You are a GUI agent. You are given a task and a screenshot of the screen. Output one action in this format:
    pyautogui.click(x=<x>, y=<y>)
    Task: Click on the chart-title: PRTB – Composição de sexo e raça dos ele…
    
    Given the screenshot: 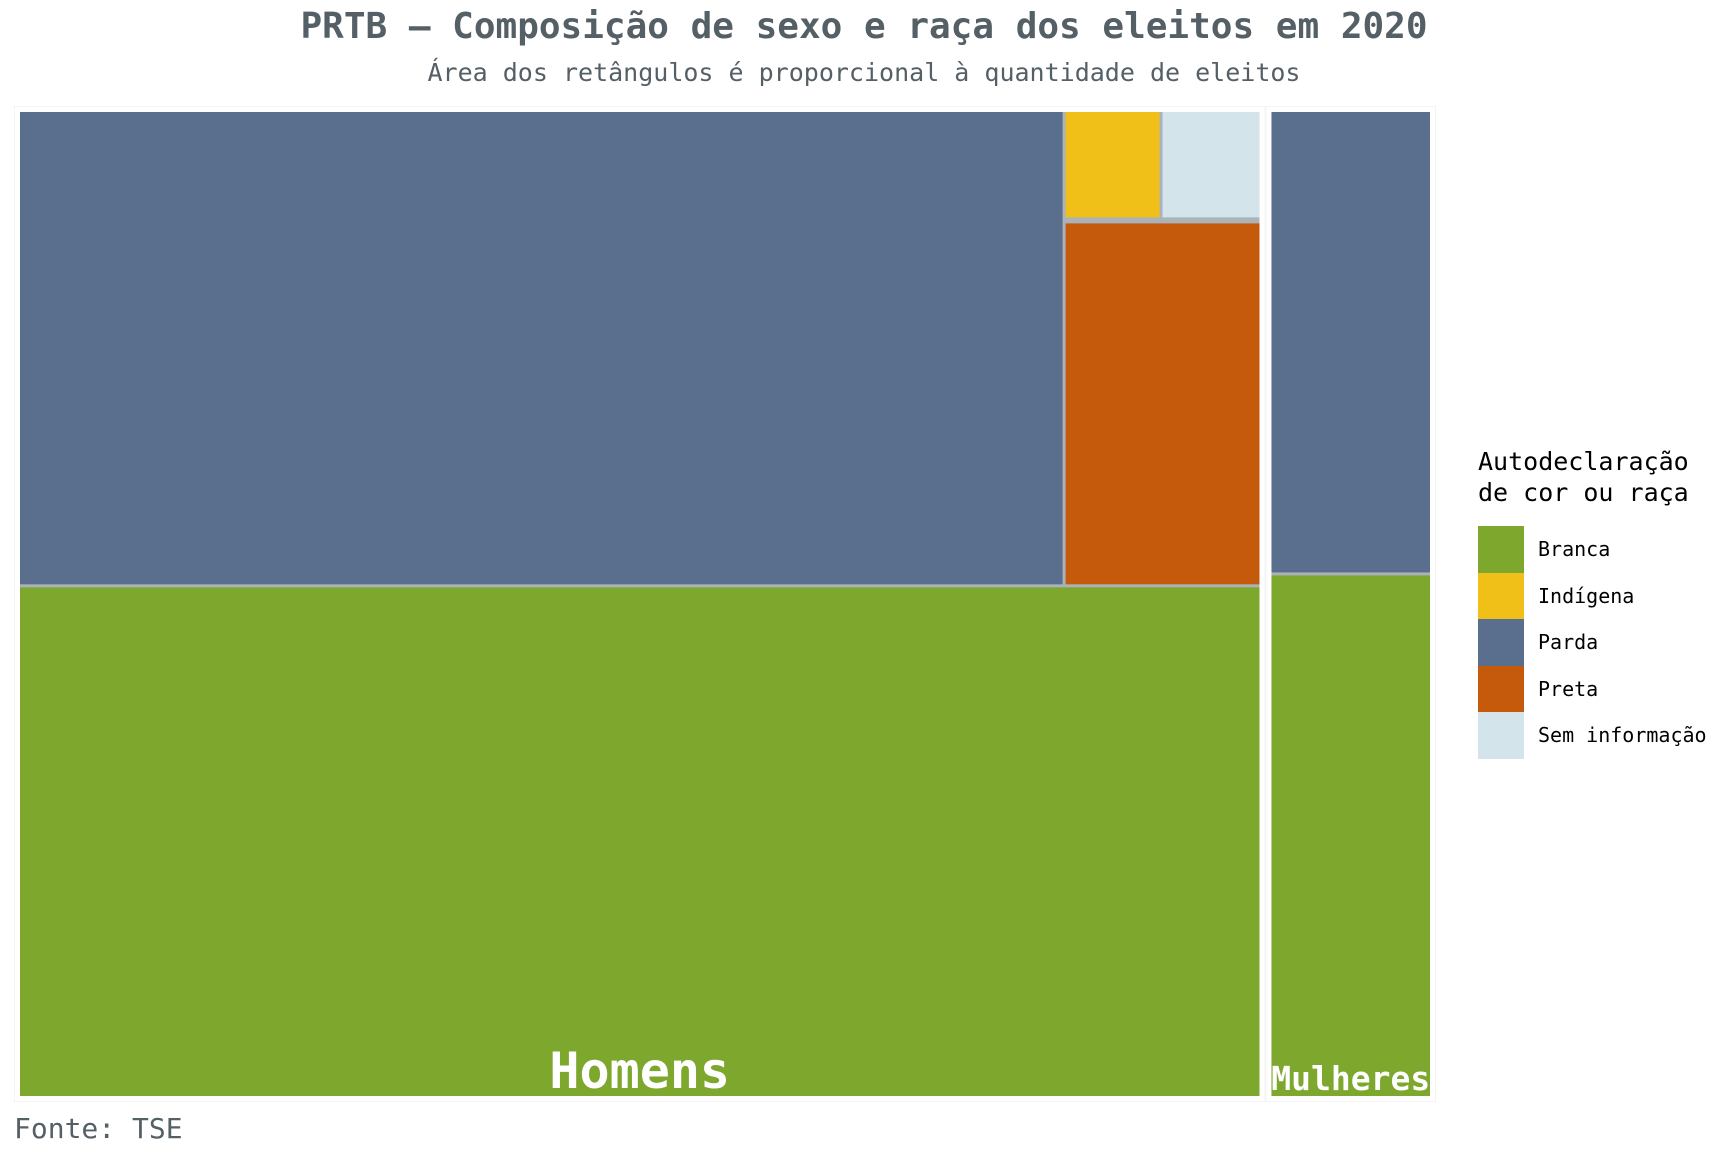 What is the action you would take?
    pyautogui.click(x=864, y=26)
    